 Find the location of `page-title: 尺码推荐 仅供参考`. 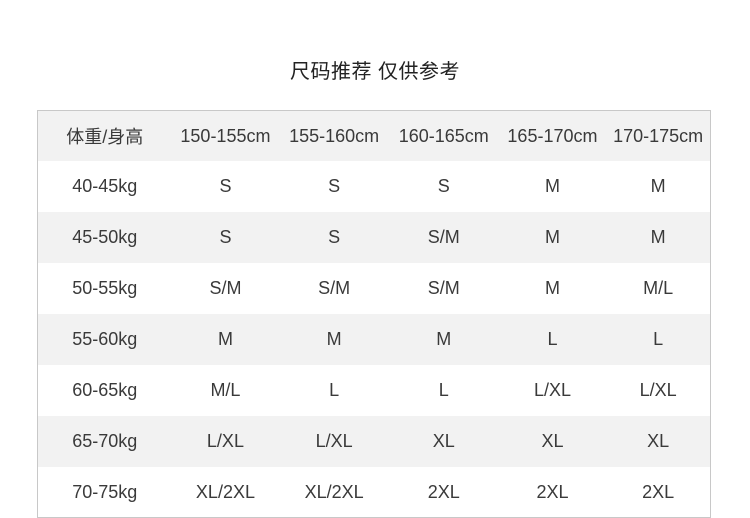

page-title: 尺码推荐 仅供参考 is located at coordinates (375, 72).